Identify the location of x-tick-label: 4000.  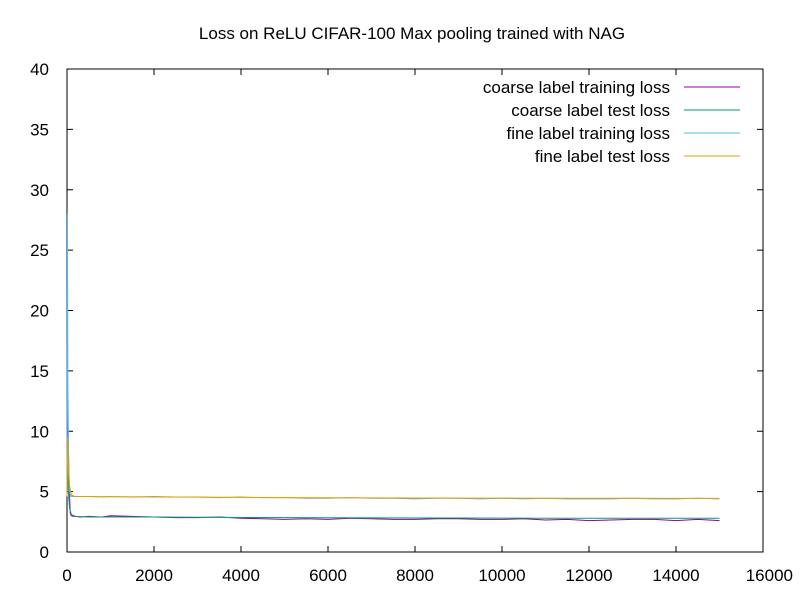
(241, 575).